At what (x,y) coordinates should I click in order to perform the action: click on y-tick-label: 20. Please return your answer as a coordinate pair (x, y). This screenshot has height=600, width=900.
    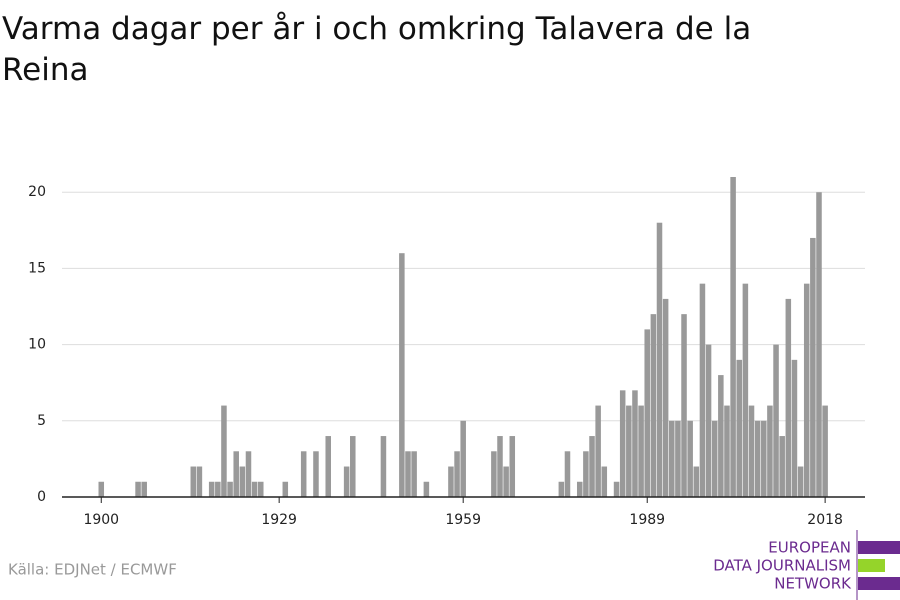
    Looking at the image, I should click on (37, 192).